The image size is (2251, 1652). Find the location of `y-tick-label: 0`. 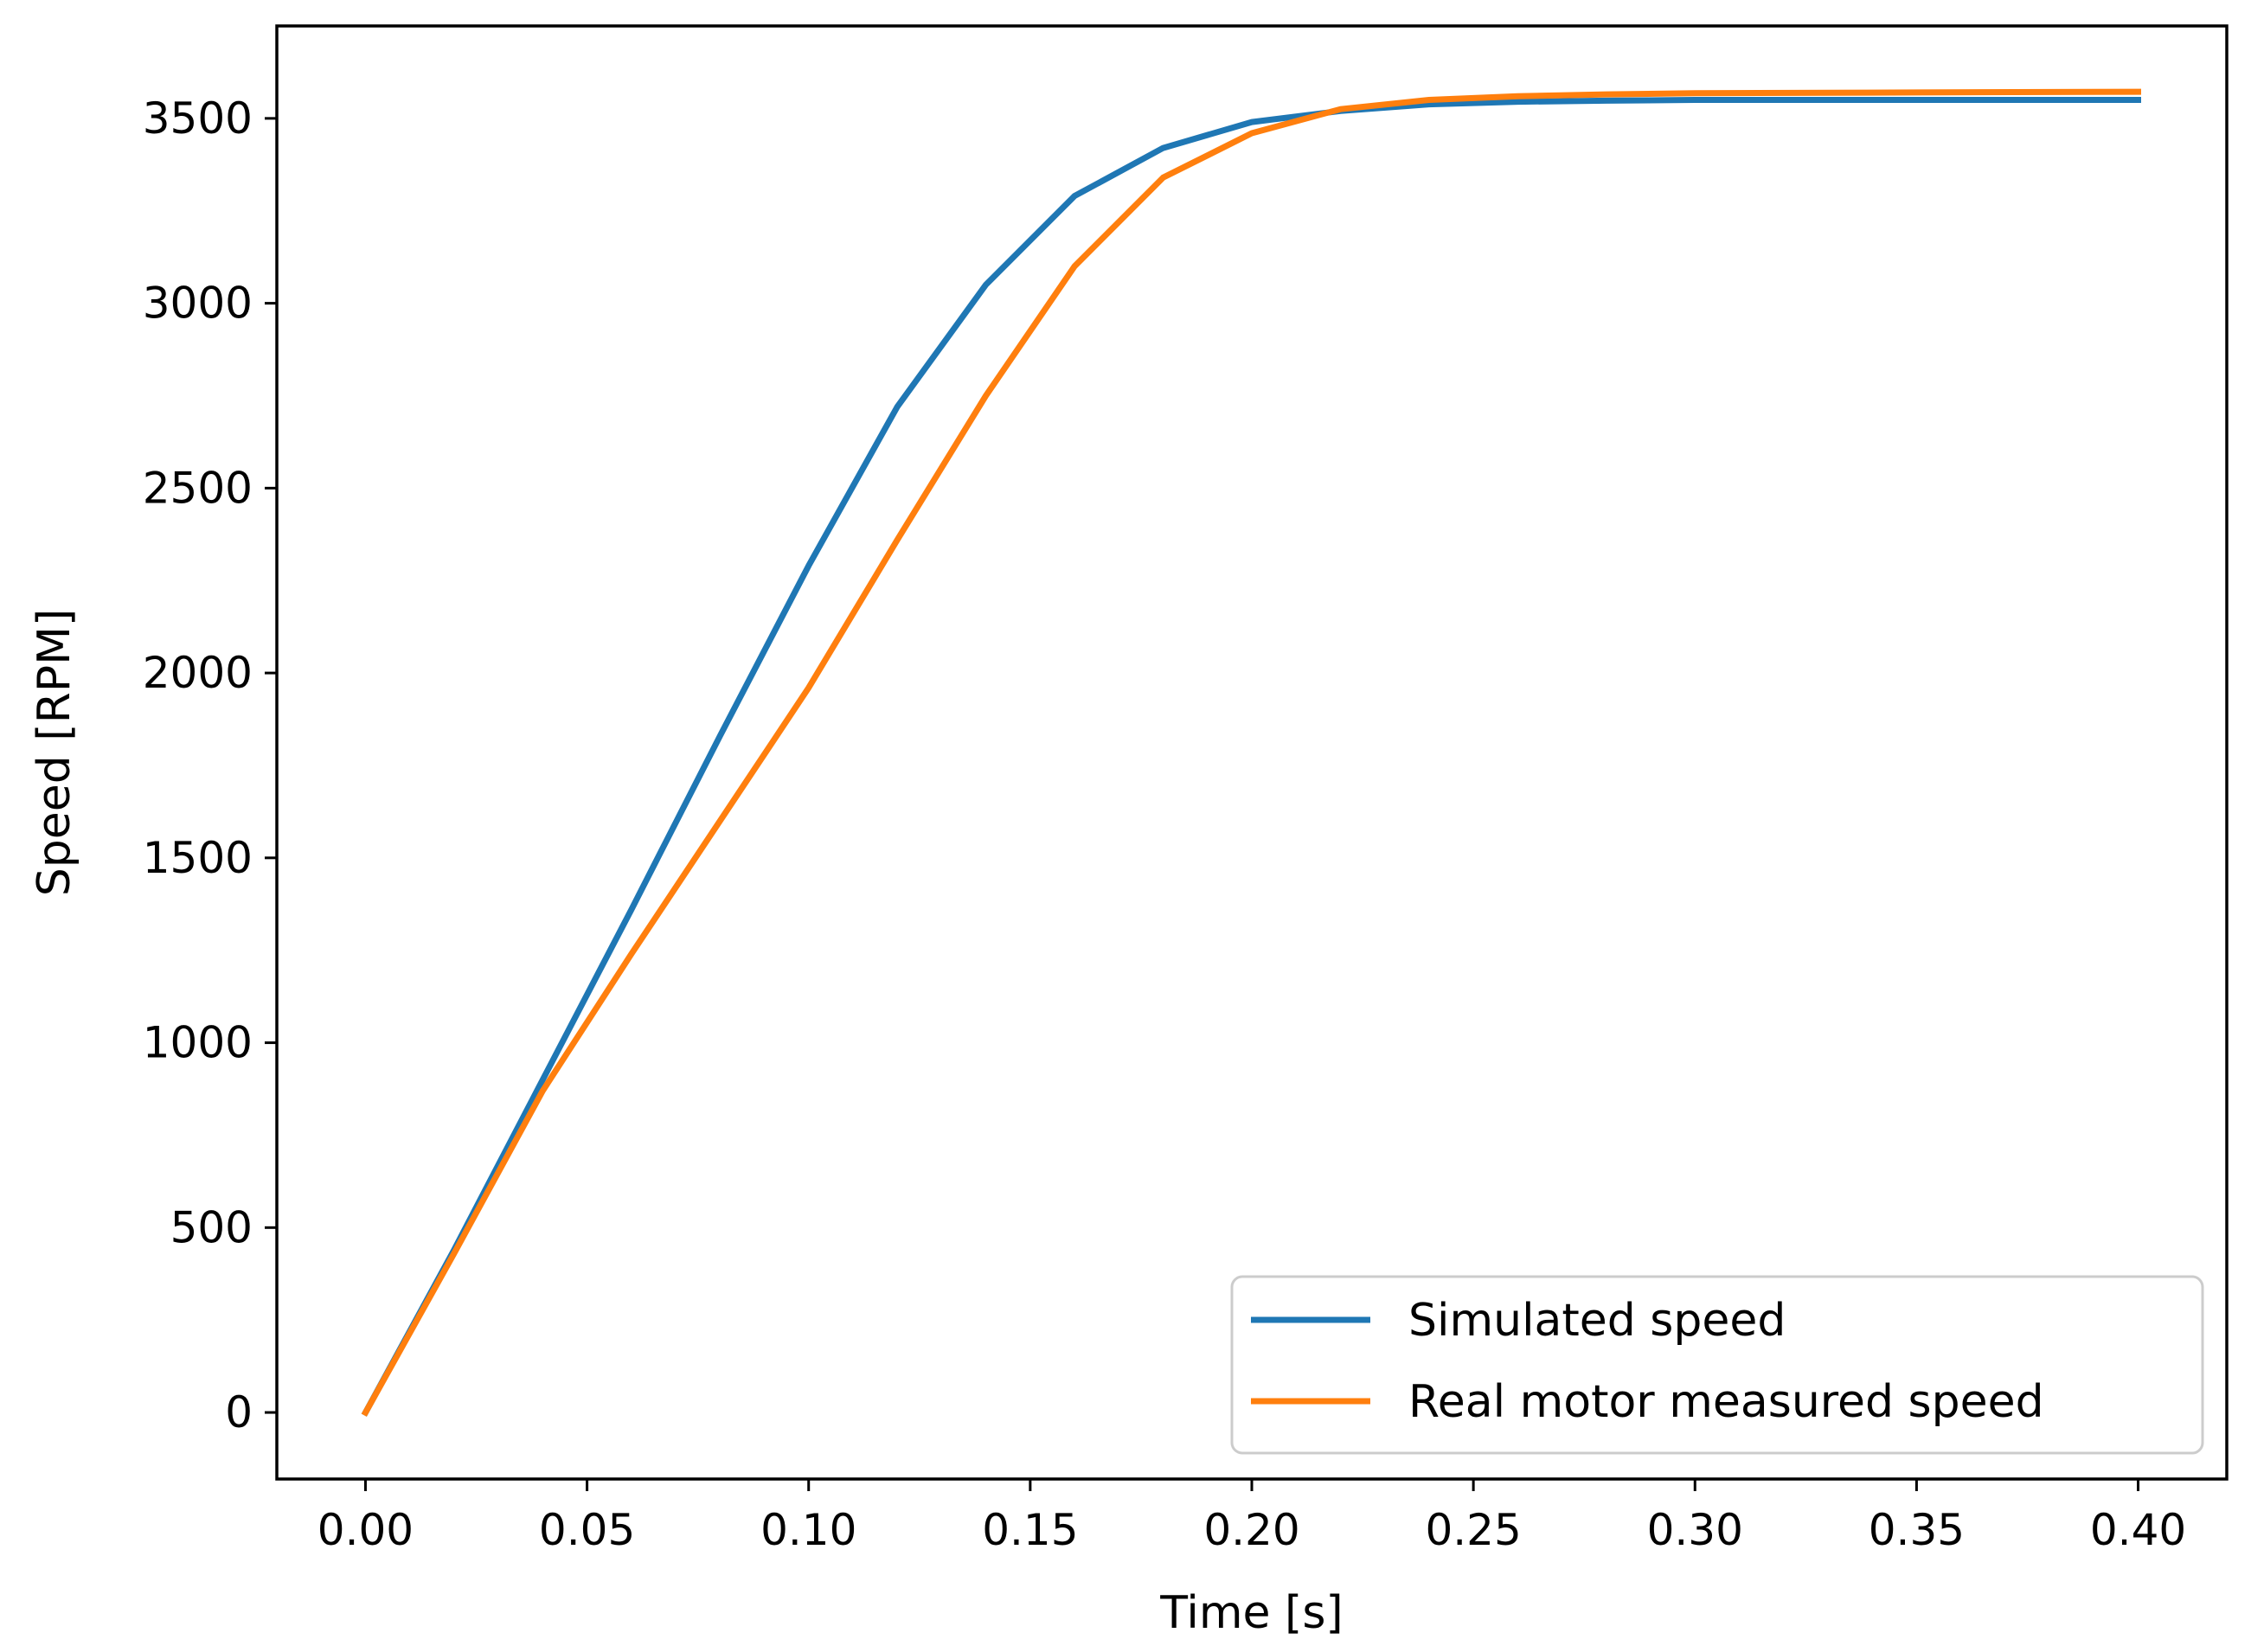

y-tick-label: 0 is located at coordinates (239, 1412).